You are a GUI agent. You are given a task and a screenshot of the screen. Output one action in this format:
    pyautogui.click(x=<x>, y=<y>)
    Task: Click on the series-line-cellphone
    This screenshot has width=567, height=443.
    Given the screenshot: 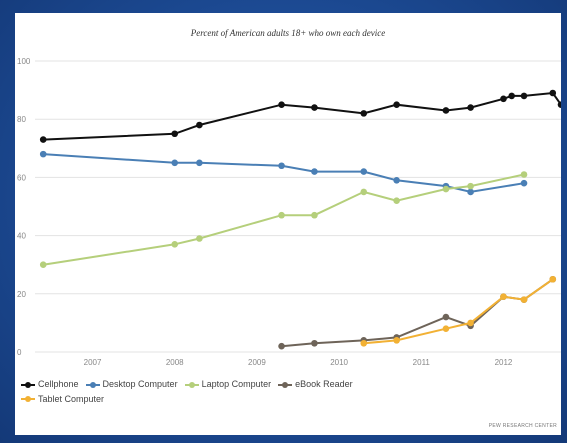 What is the action you would take?
    pyautogui.click(x=302, y=116)
    